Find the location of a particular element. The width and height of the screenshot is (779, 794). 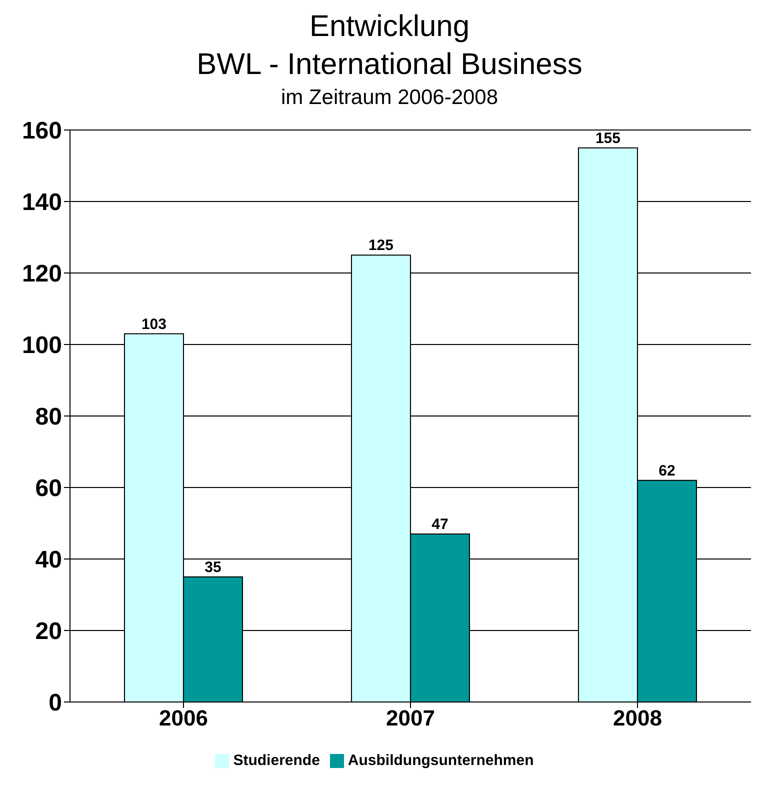

y-tick-label: 100 is located at coordinates (42, 346).